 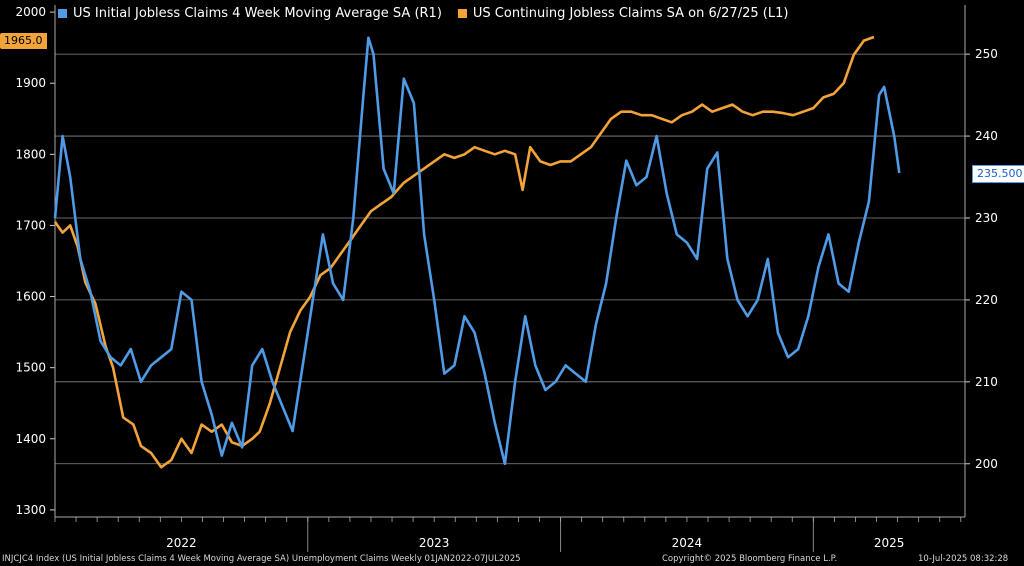 I want to click on left-axis-tick-label: 2000, so click(x=30, y=12).